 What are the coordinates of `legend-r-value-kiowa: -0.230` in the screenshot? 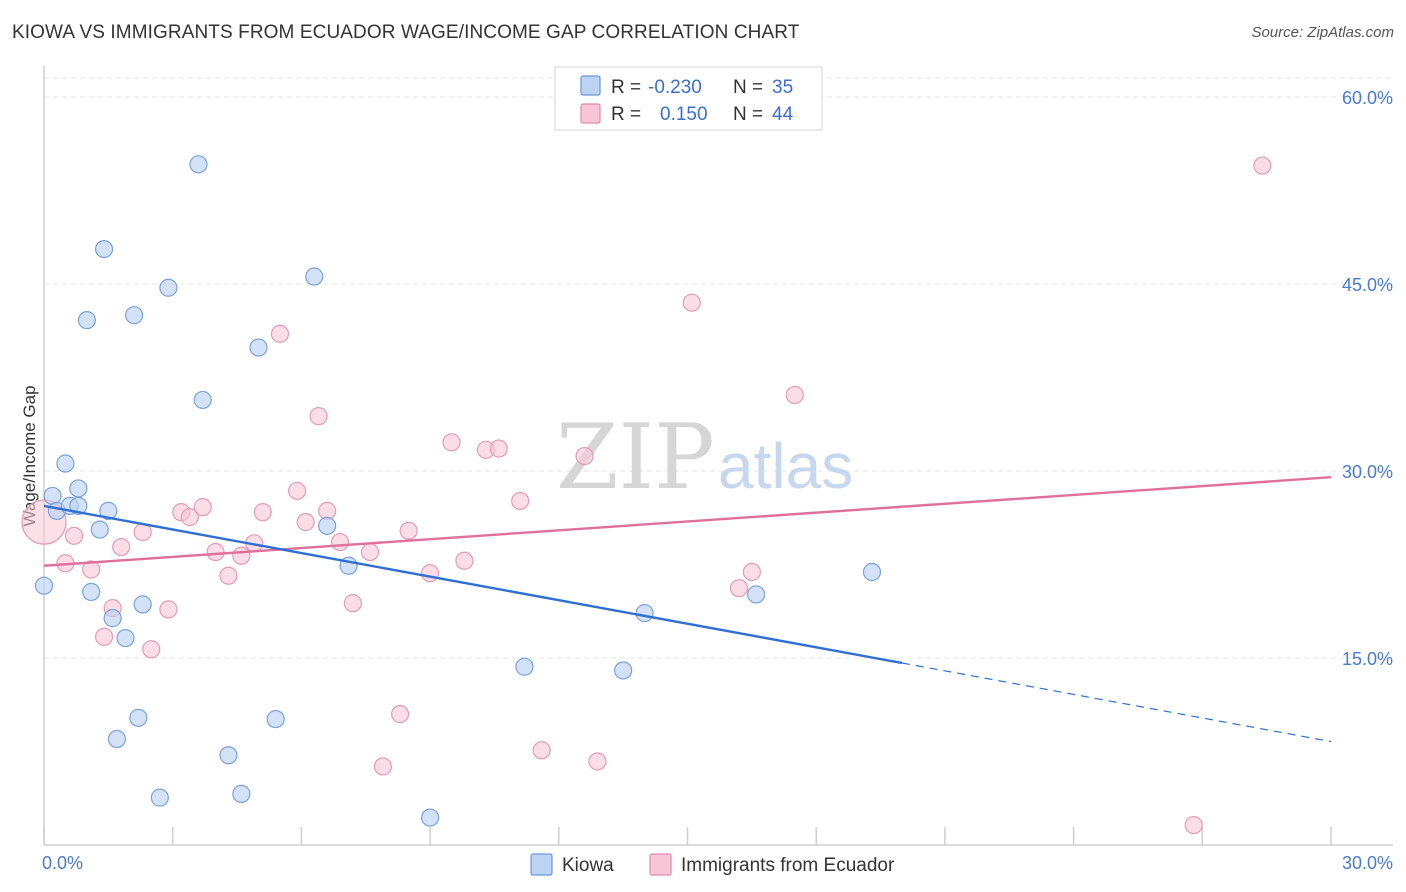 It's located at (675, 87).